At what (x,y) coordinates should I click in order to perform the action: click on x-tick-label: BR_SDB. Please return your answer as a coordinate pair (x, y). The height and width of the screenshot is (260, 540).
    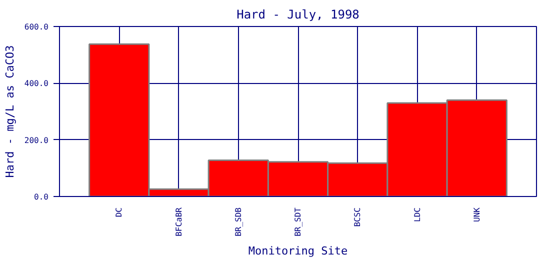
    Looking at the image, I should click on (238, 221).